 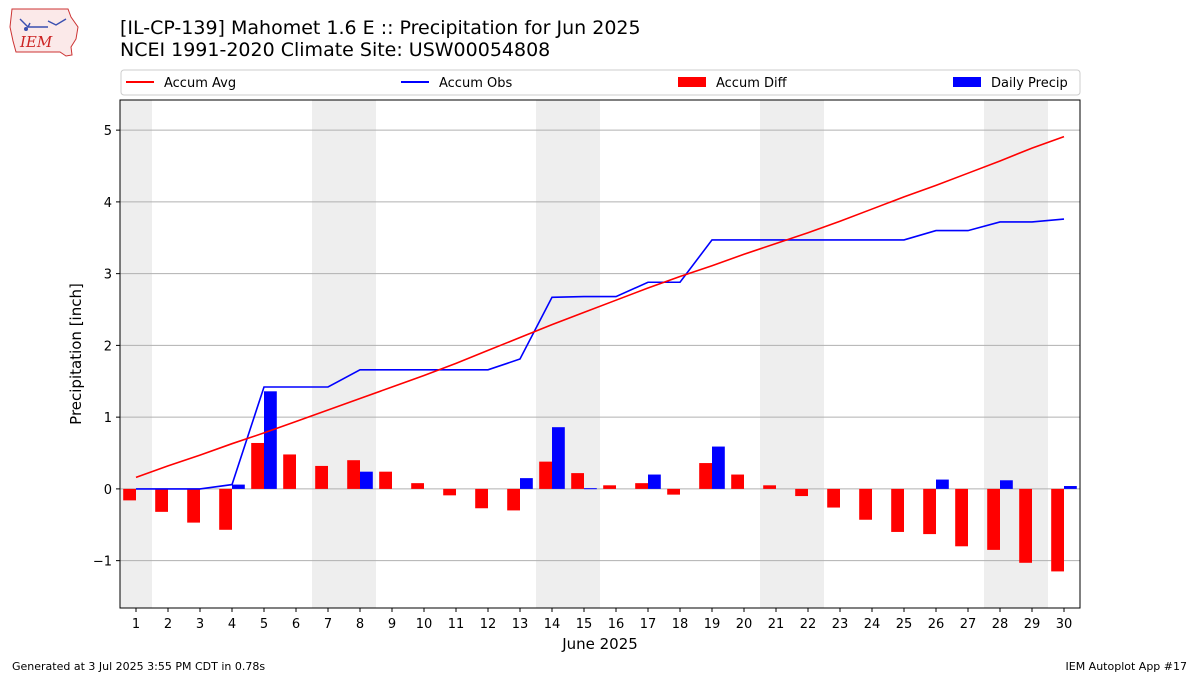 I want to click on x-tick-label-29: 29, so click(x=1032, y=624).